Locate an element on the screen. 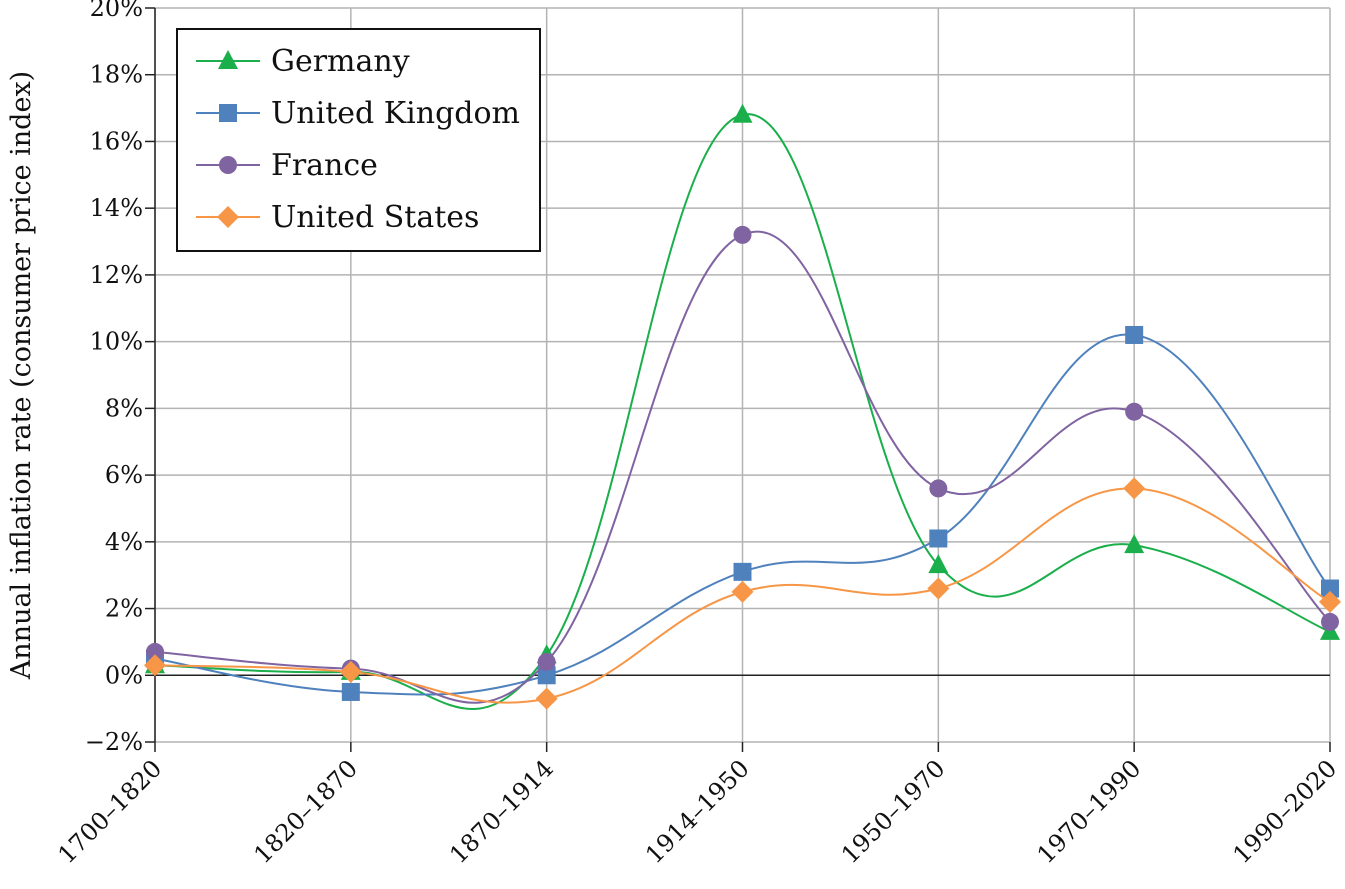  legend-marker-united-kingdom is located at coordinates (228, 113).